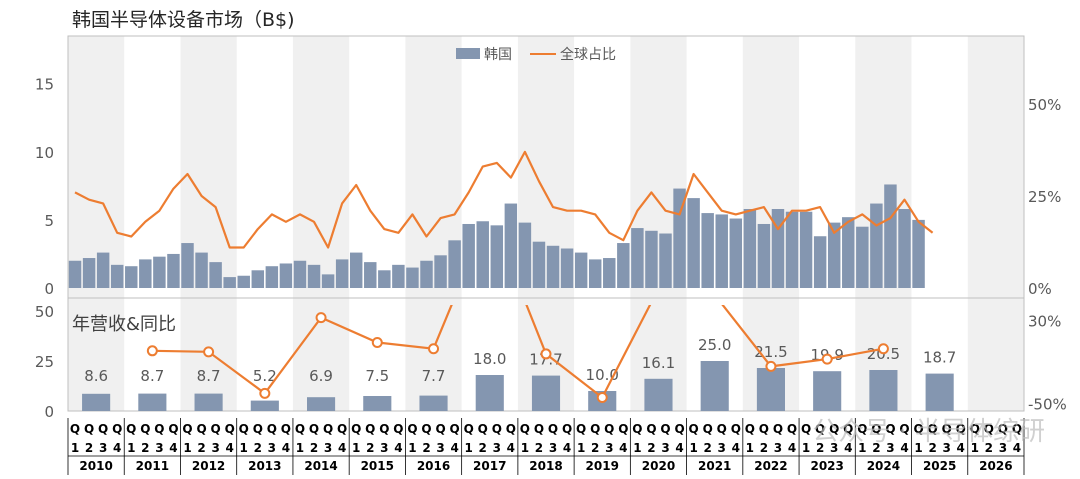 This screenshot has width=1080, height=479. What do you see at coordinates (320, 466) in the screenshot?
I see `x-year-label: 2014` at bounding box center [320, 466].